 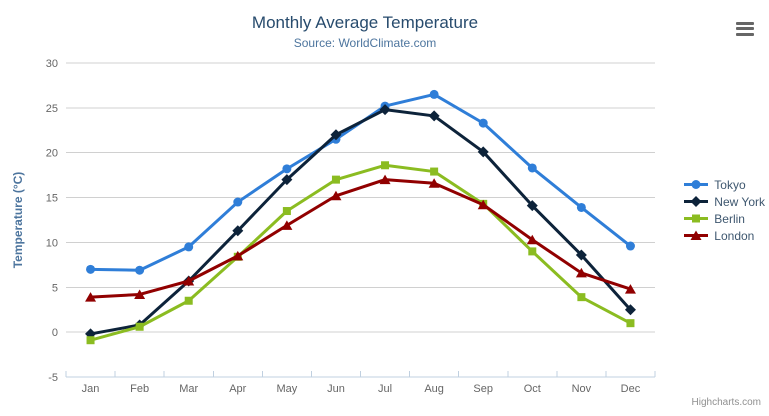 What do you see at coordinates (365, 22) in the screenshot?
I see `chart-title: Monthly Average Temperature` at bounding box center [365, 22].